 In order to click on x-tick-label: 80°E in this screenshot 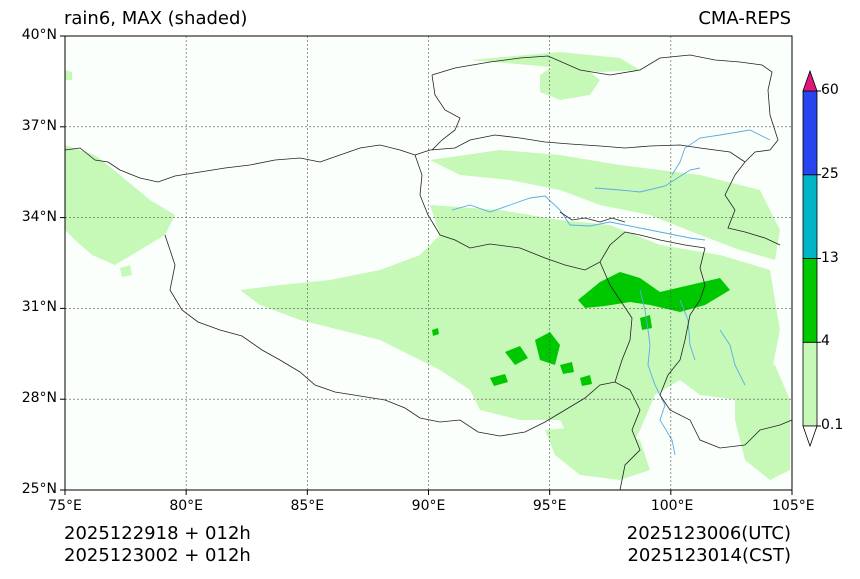, I will do `click(186, 506)`.